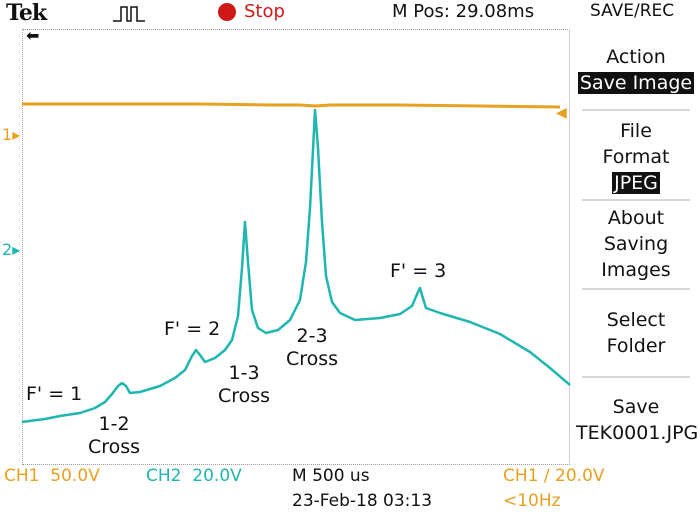  What do you see at coordinates (636, 57) in the screenshot?
I see `menu-action-label: Action` at bounding box center [636, 57].